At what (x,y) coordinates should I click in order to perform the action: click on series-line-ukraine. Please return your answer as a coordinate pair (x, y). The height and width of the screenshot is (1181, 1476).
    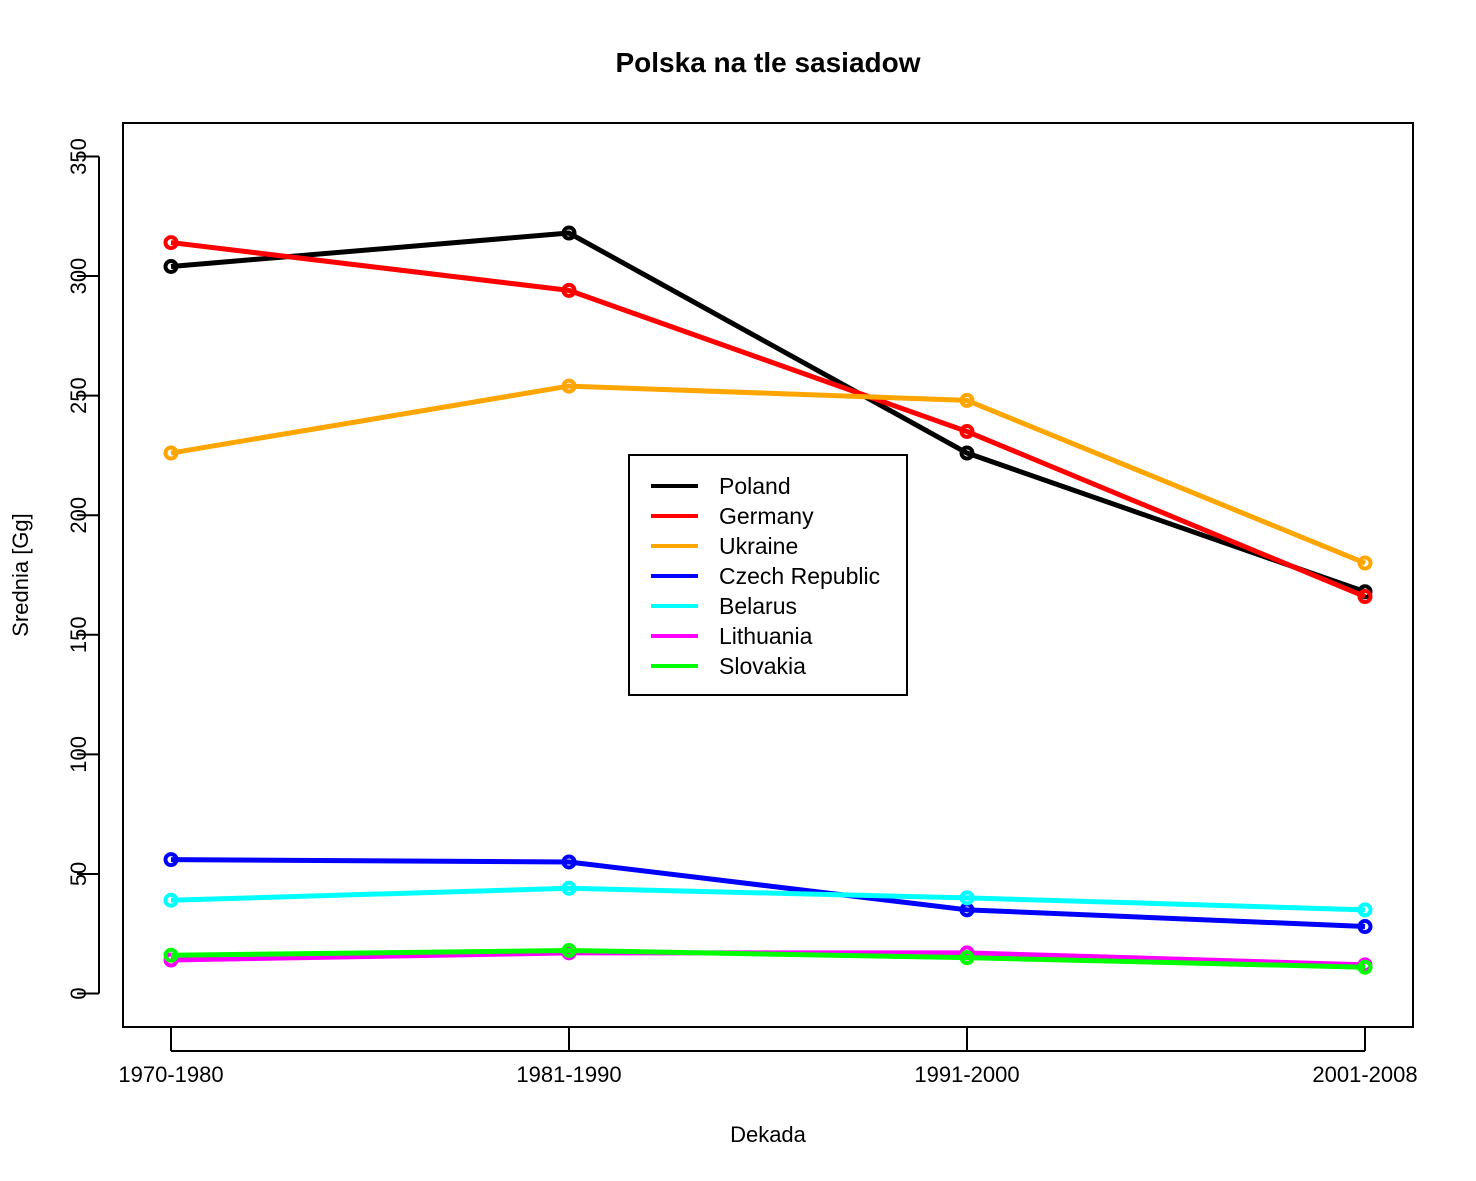
    Looking at the image, I should click on (768, 474).